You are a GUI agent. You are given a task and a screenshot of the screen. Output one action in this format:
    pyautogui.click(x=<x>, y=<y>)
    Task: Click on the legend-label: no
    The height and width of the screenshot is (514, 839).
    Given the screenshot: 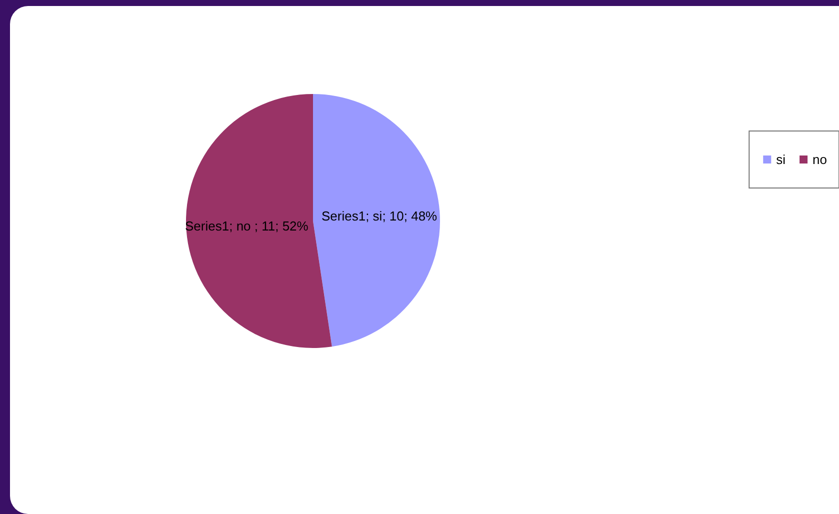 What is the action you would take?
    pyautogui.click(x=820, y=159)
    